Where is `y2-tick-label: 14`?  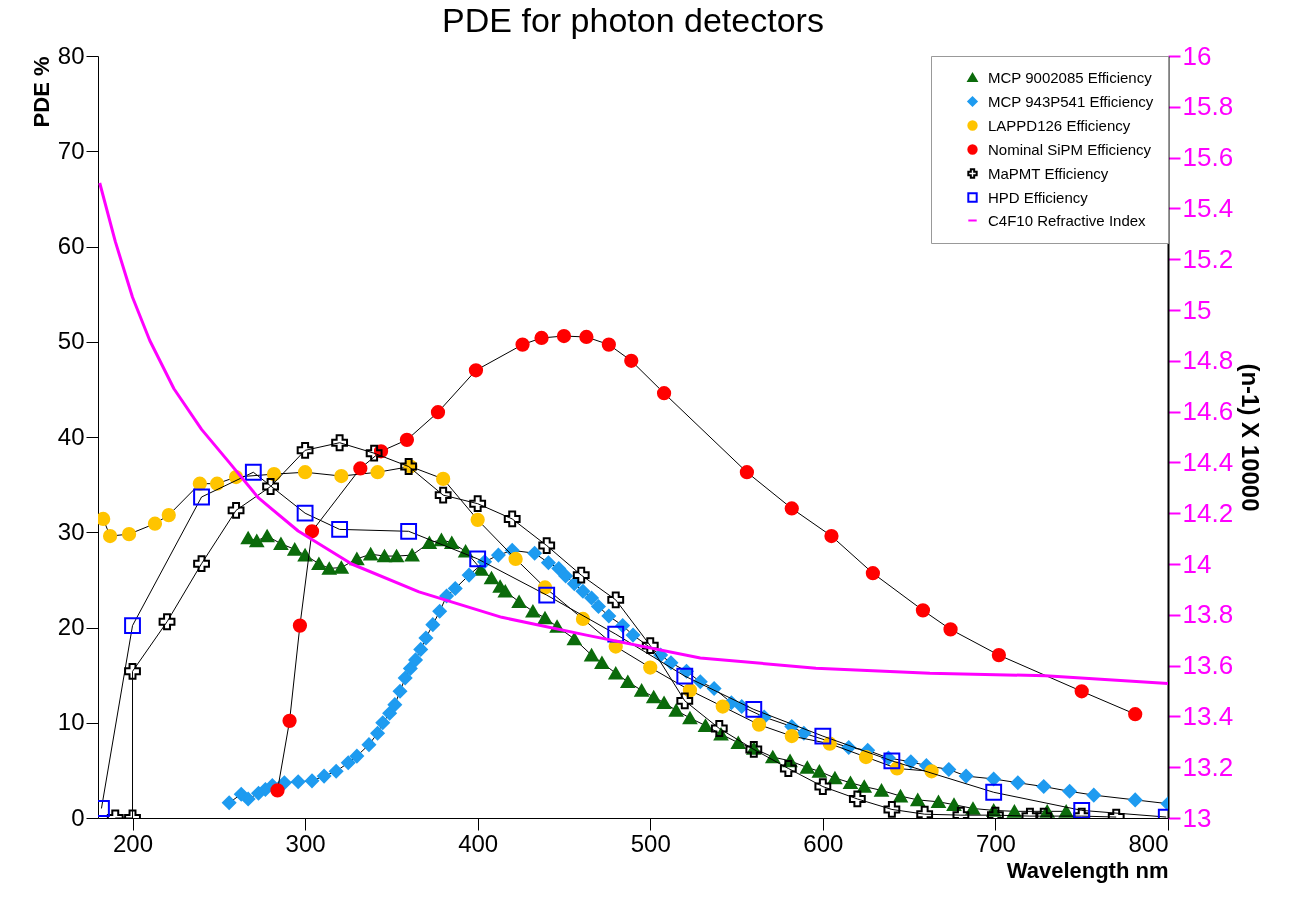
y2-tick-label: 14 is located at coordinates (1197, 563).